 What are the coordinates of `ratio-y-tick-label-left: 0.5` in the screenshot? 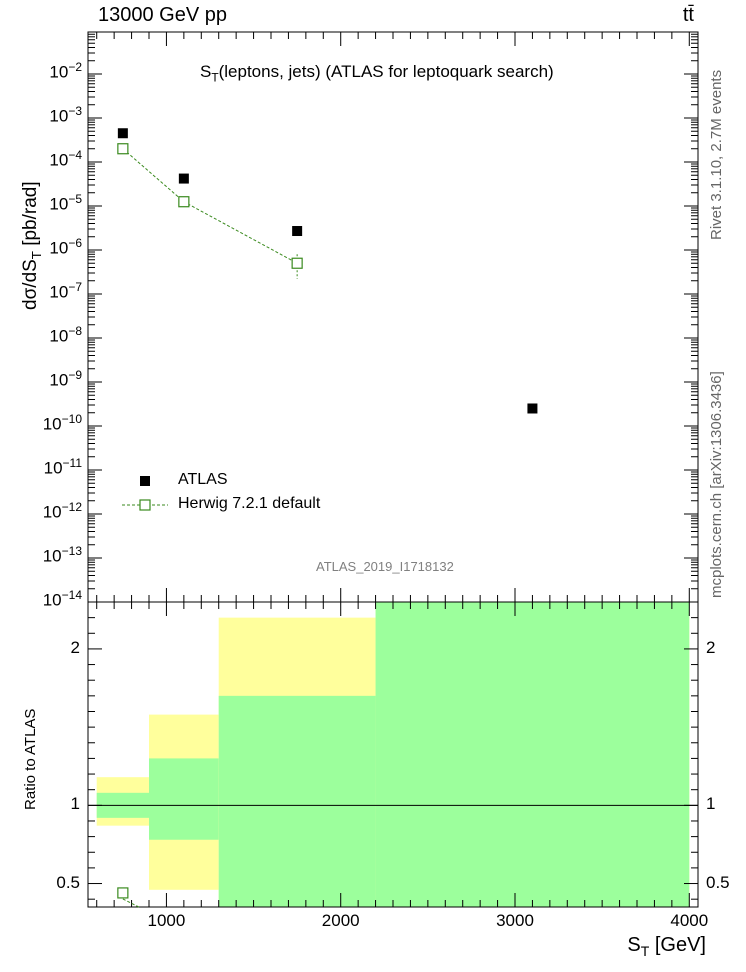 It's located at (68, 882).